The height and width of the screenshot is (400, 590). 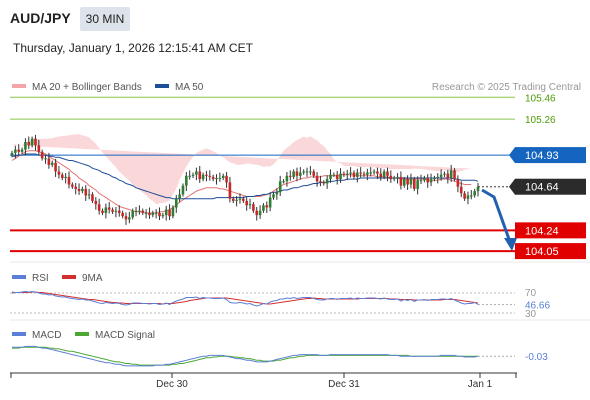 I want to click on rsi-ma-legend-swatch, so click(x=69, y=277).